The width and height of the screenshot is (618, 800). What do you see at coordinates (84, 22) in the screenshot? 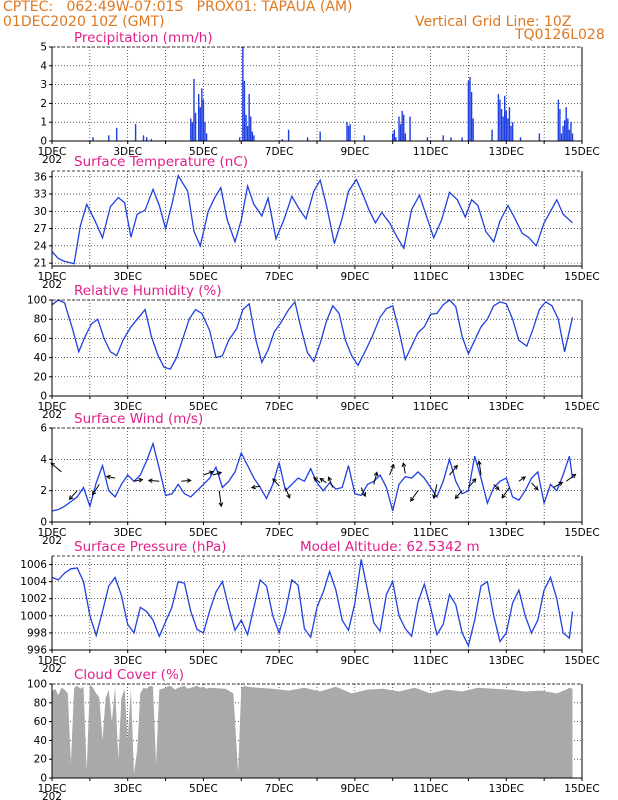
I see `run-datetime: 01DEC2020 10Z (GMT)` at bounding box center [84, 22].